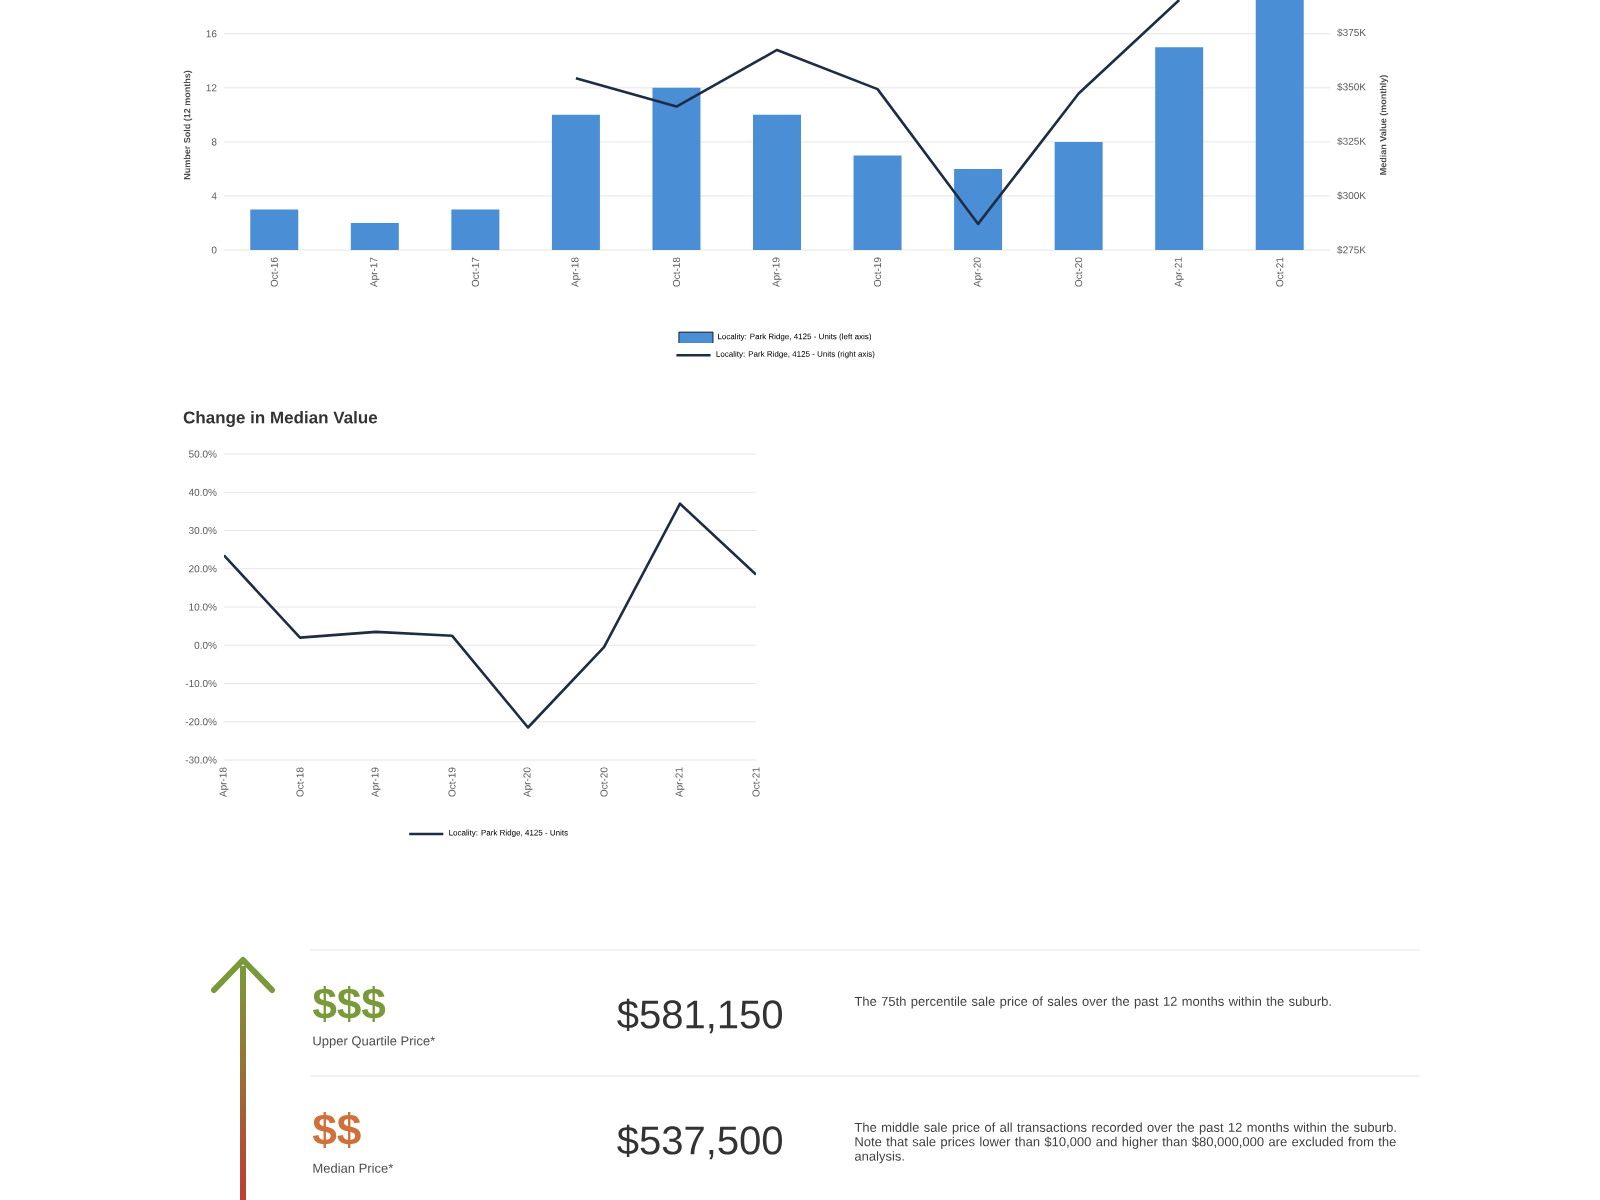 Image resolution: width=1600 pixels, height=1200 pixels. Describe the element at coordinates (280, 419) in the screenshot. I see `chart-title: Change in Median Value` at that location.